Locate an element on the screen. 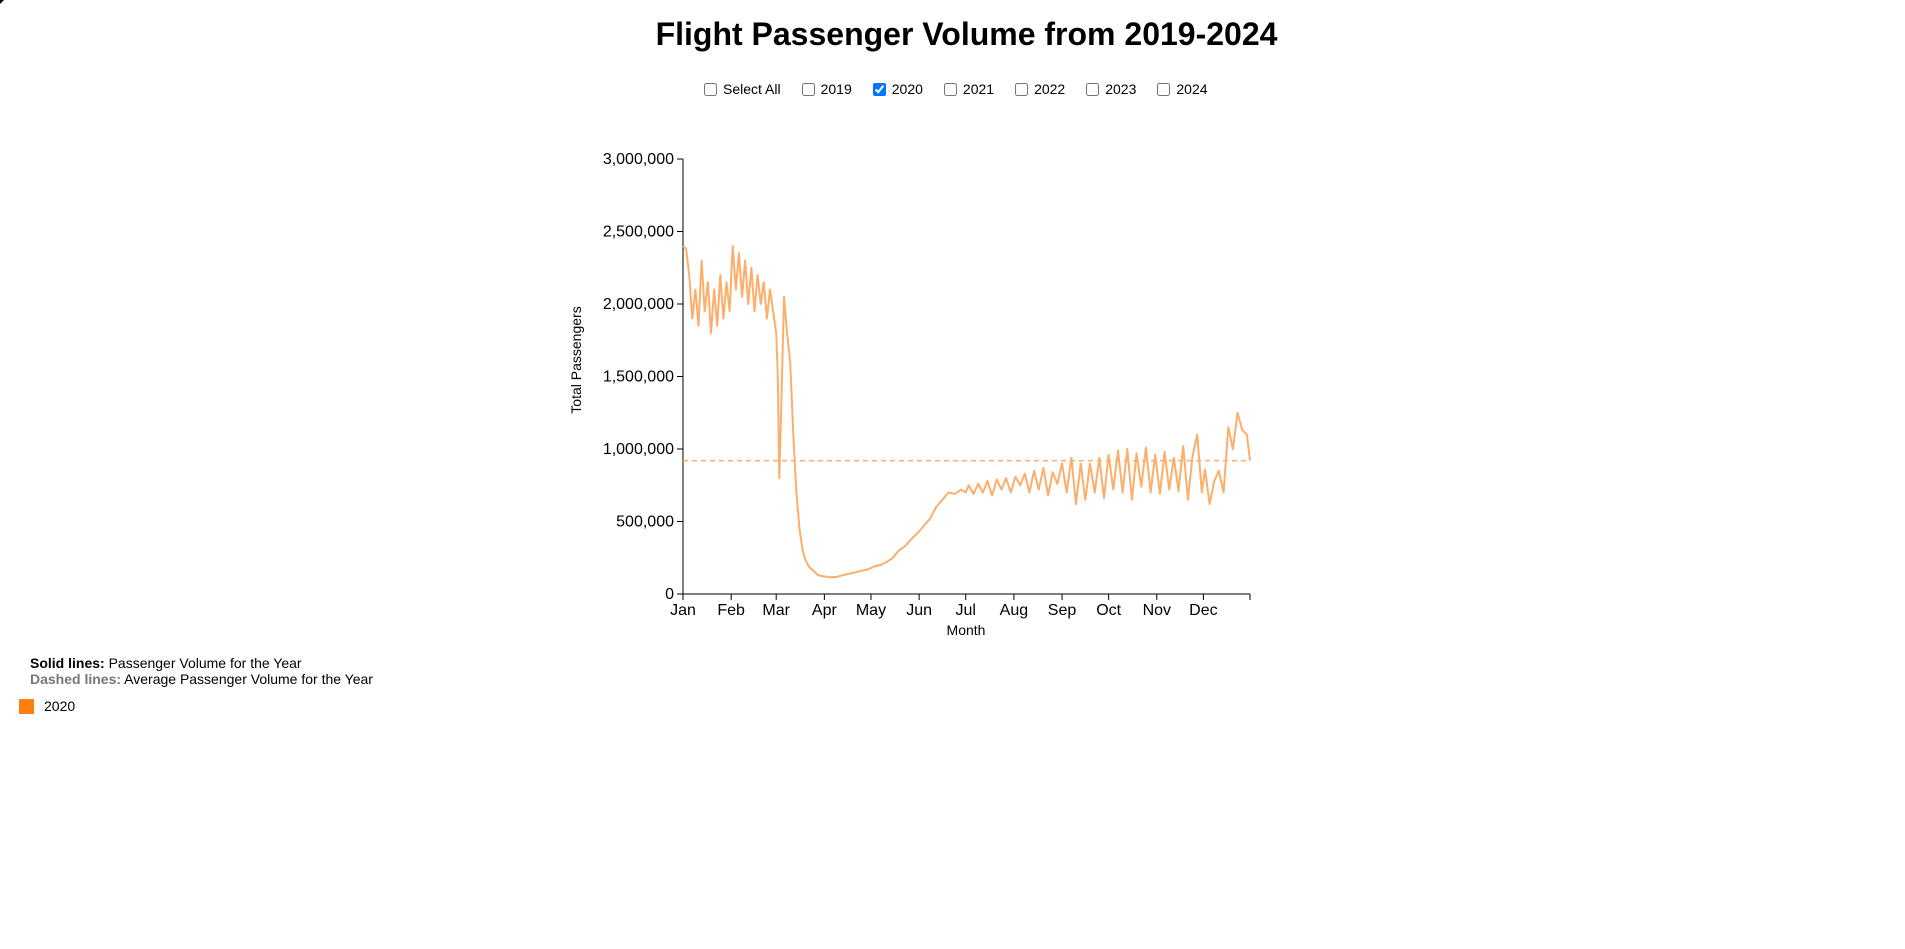 This screenshot has height=949, width=1905. x-tick-label: Mar is located at coordinates (776, 610).